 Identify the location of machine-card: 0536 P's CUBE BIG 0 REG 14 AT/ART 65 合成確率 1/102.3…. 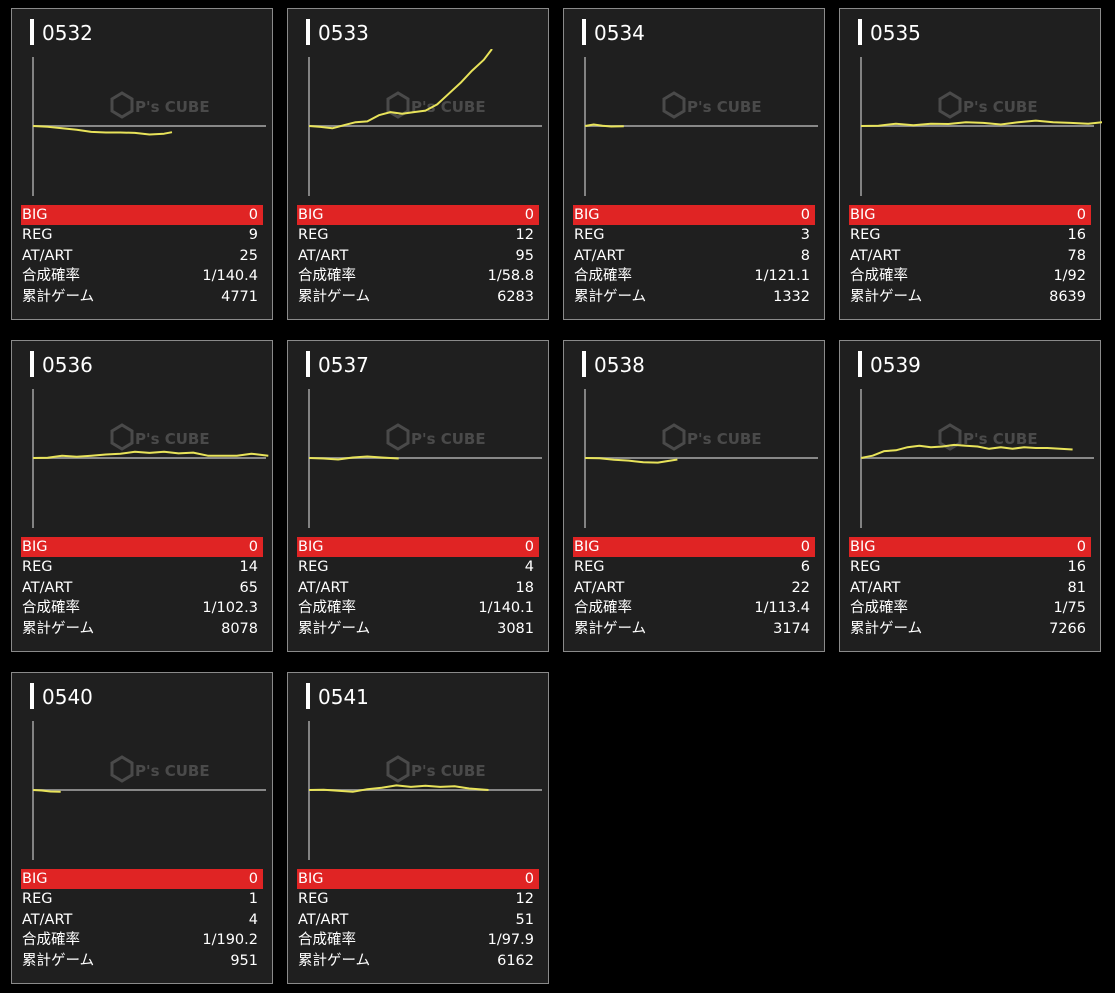
(142, 496).